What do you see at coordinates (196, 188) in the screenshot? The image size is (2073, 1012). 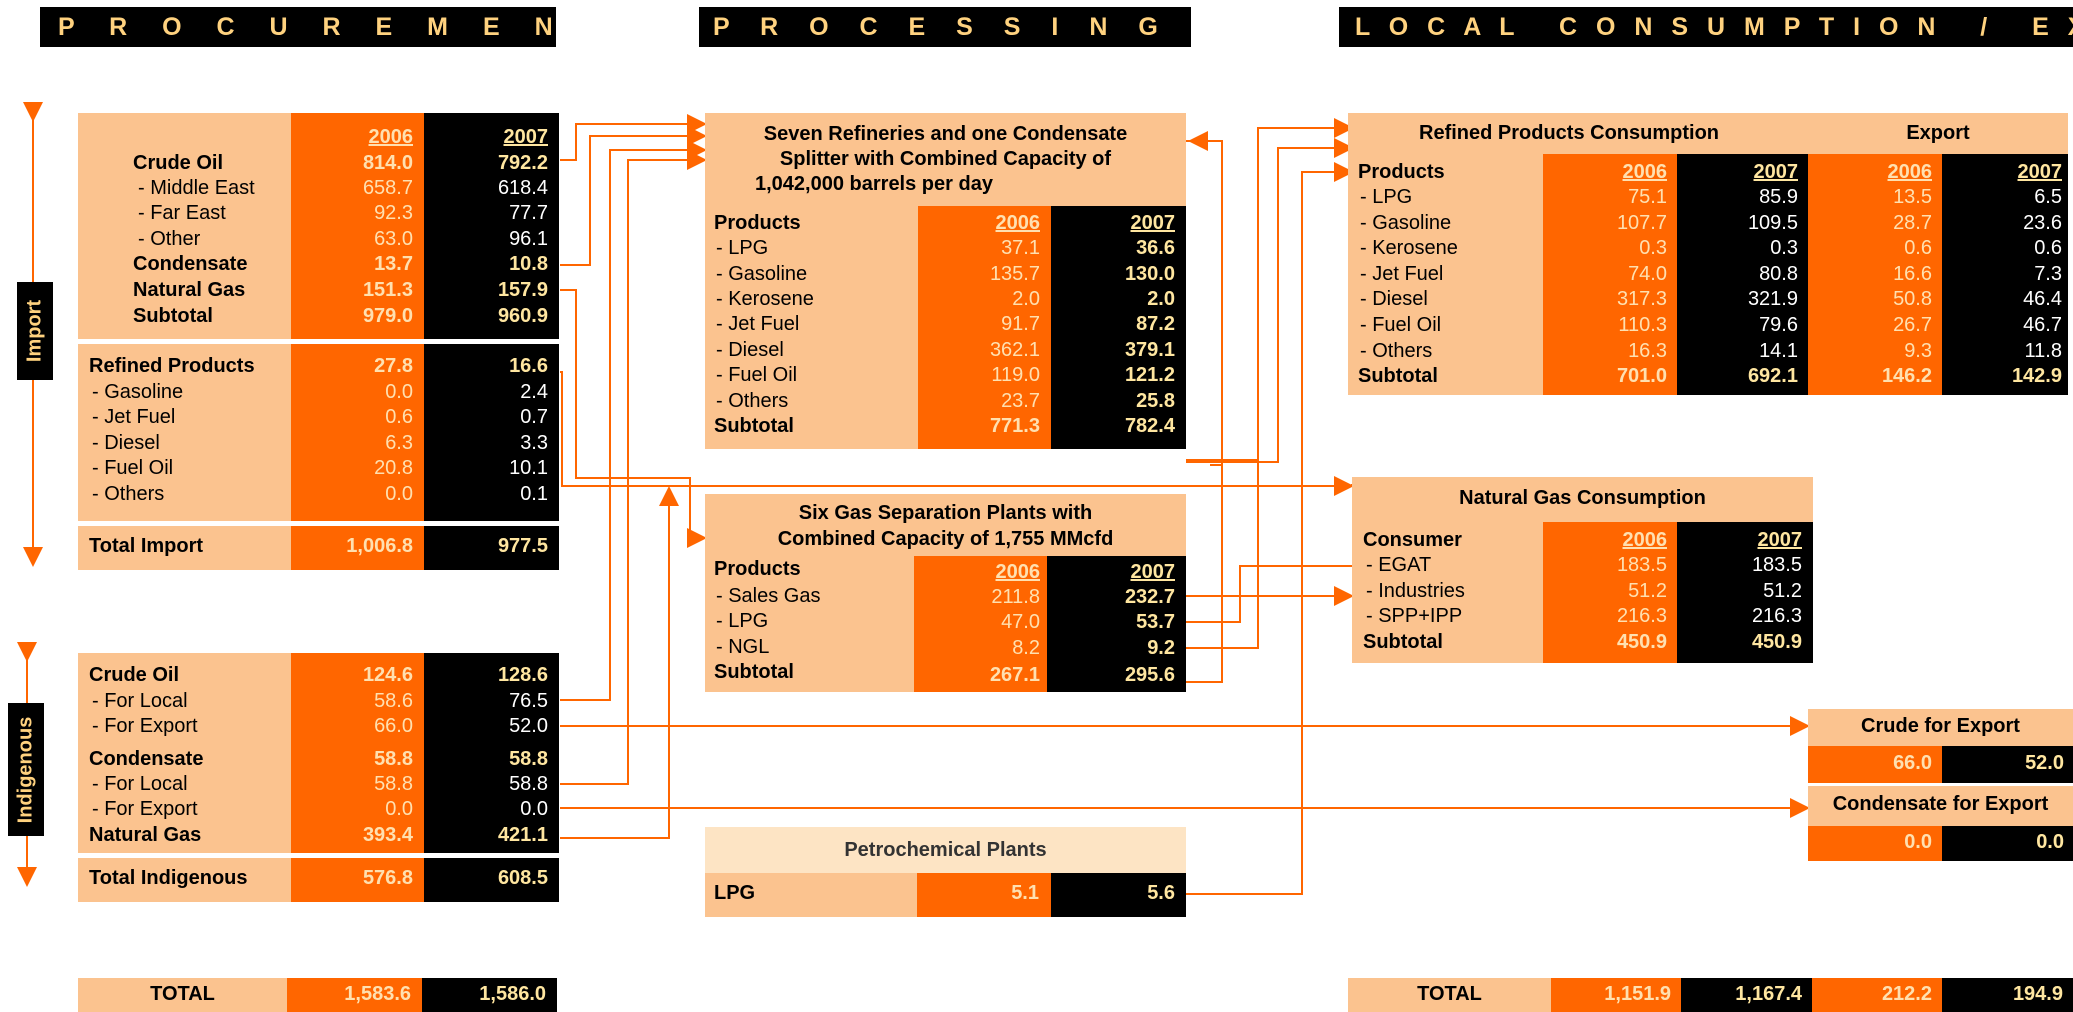 I see `row-label: - Middle East` at bounding box center [196, 188].